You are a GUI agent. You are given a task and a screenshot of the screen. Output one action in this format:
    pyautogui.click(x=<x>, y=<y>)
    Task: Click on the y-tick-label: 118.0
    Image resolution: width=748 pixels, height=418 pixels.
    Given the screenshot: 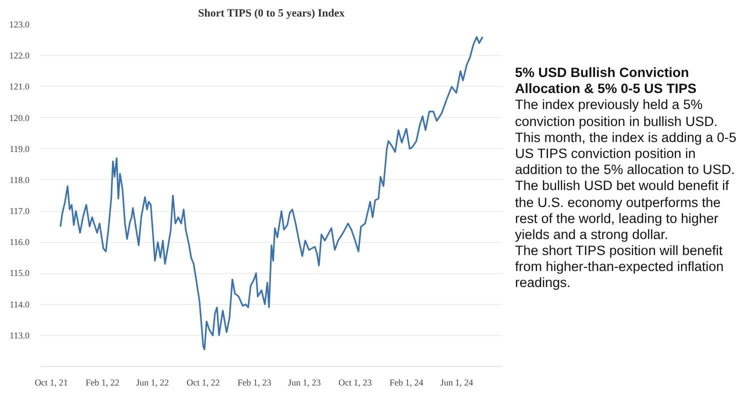 What is the action you would take?
    pyautogui.click(x=20, y=179)
    